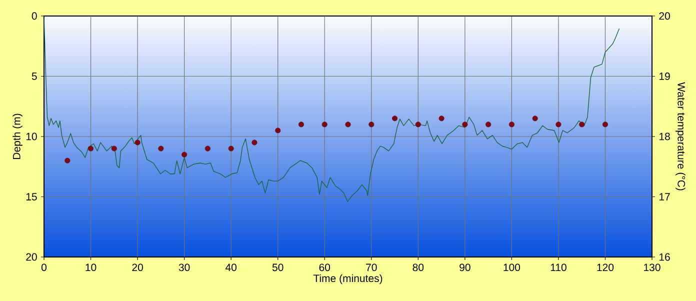 The image size is (696, 301). I want to click on x-axis-title: Time (minutes), so click(347, 279).